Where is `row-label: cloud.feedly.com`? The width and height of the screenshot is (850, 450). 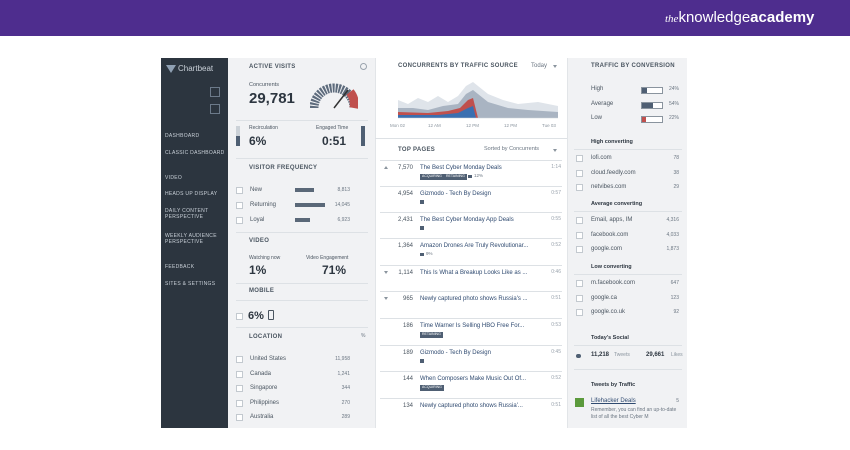
row-label: cloud.feedly.com is located at coordinates (613, 172).